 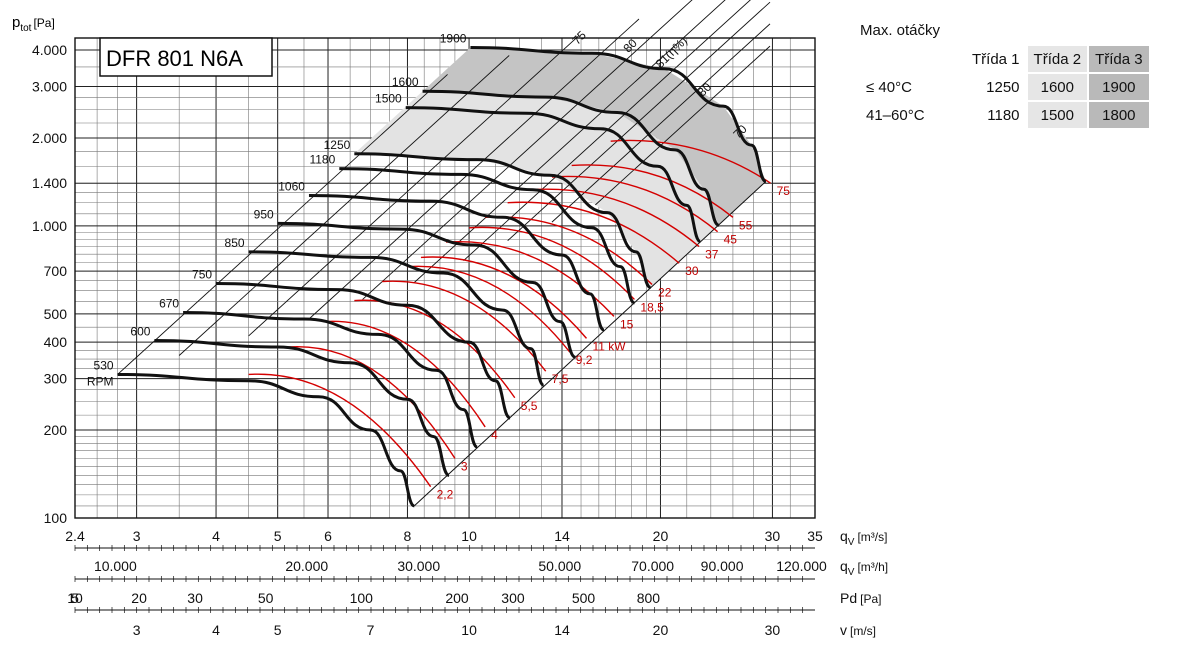 What do you see at coordinates (445, 495) in the screenshot?
I see `power-label: 2,2` at bounding box center [445, 495].